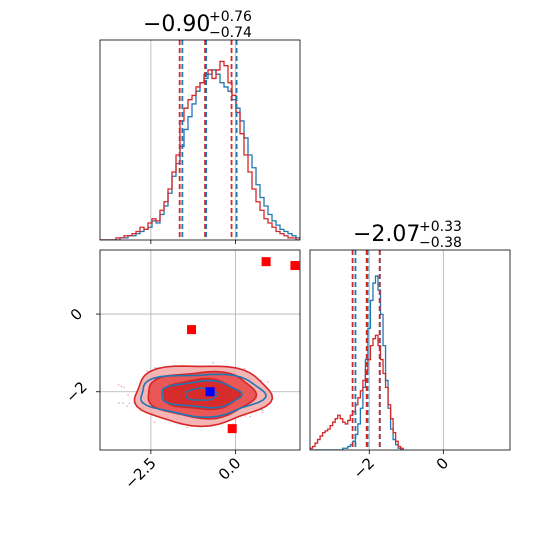 The width and height of the screenshot is (550, 550). I want to click on marker-blue, so click(210, 392).